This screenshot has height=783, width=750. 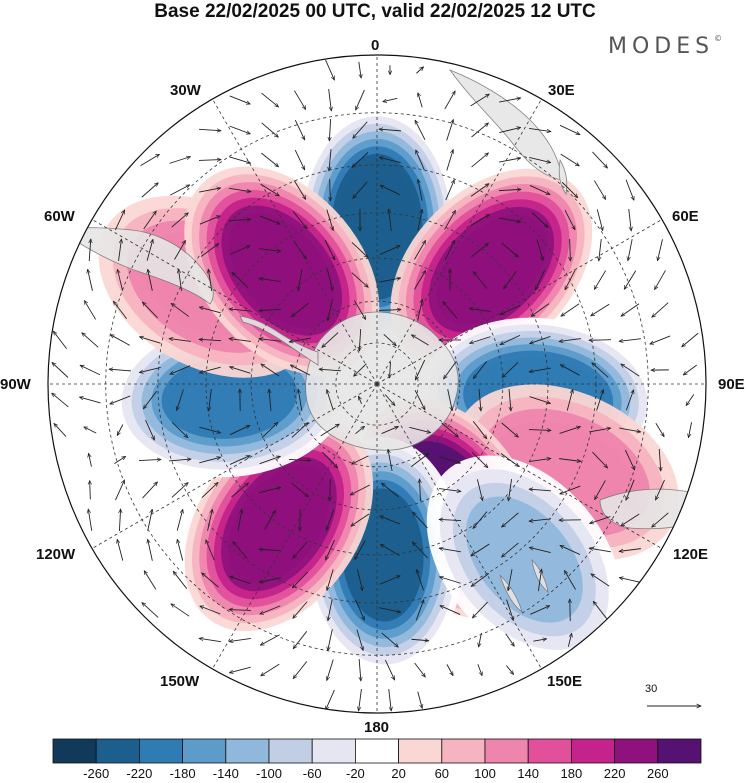 What do you see at coordinates (96, 773) in the screenshot?
I see `colorbar-tick-label: -260` at bounding box center [96, 773].